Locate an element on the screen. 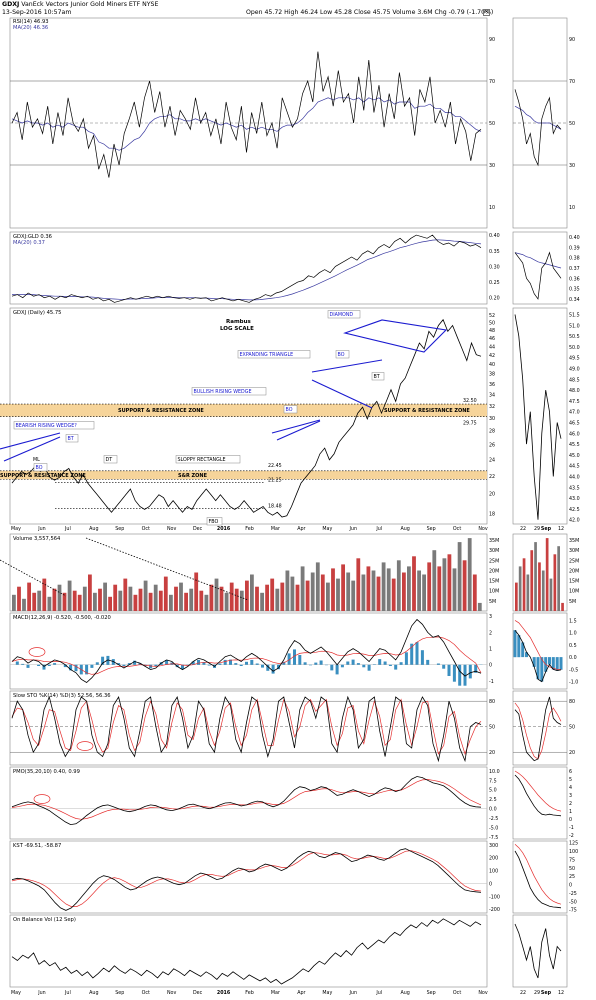 The height and width of the screenshot is (1000, 596). inset-macd-signal-line is located at coordinates (537, 645).